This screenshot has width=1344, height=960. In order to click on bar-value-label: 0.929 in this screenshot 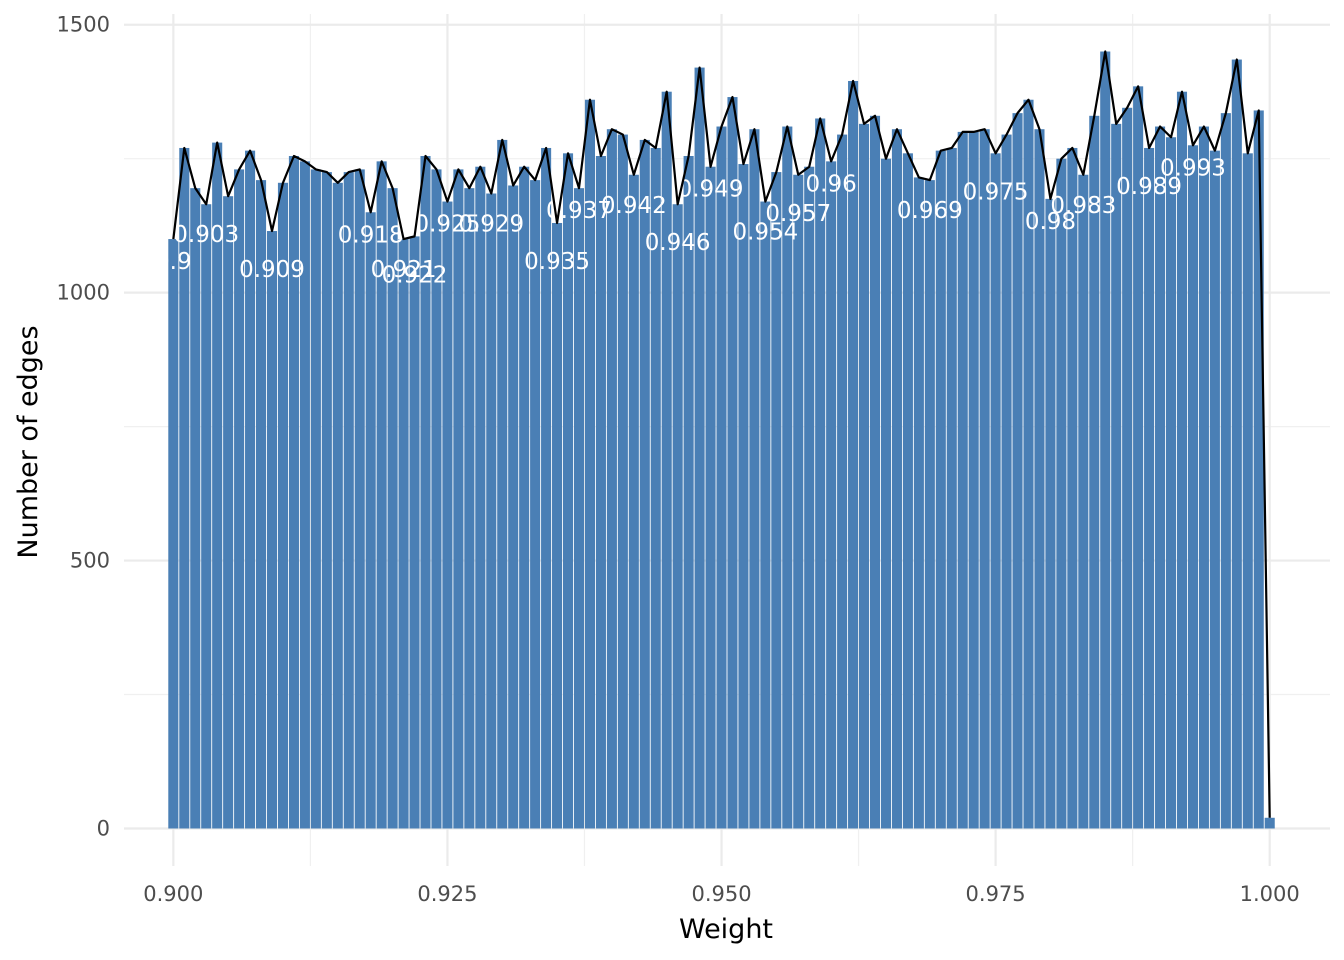, I will do `click(491, 225)`.